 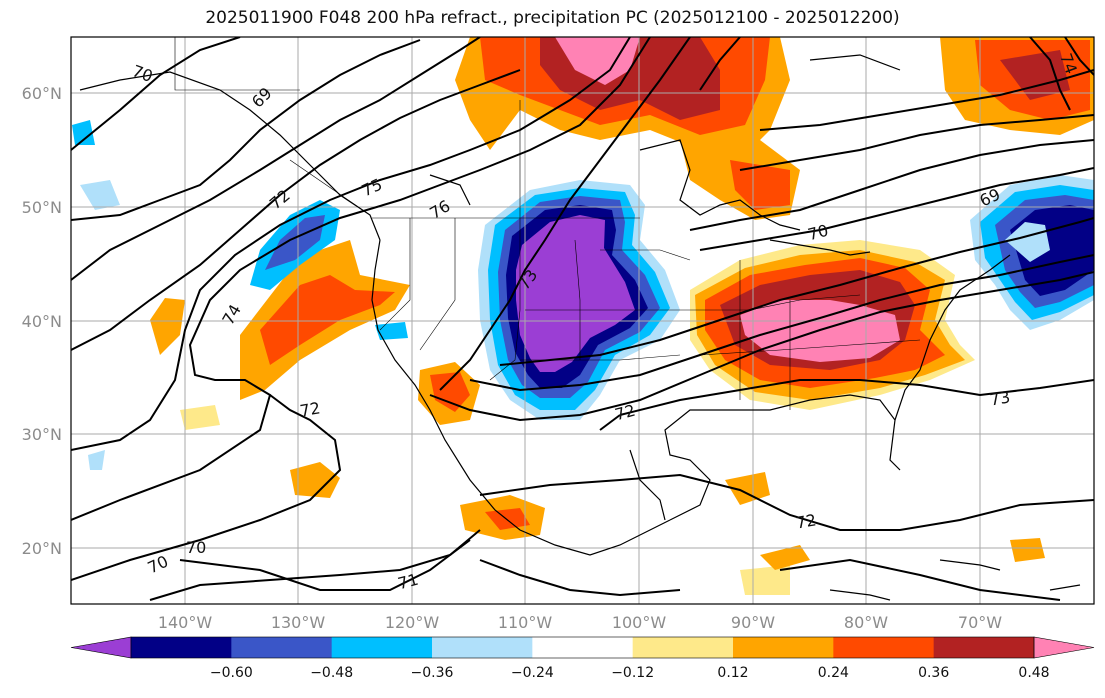 What do you see at coordinates (1032, 252) in the screenshot?
I see `precip-negative-atlantic` at bounding box center [1032, 252].